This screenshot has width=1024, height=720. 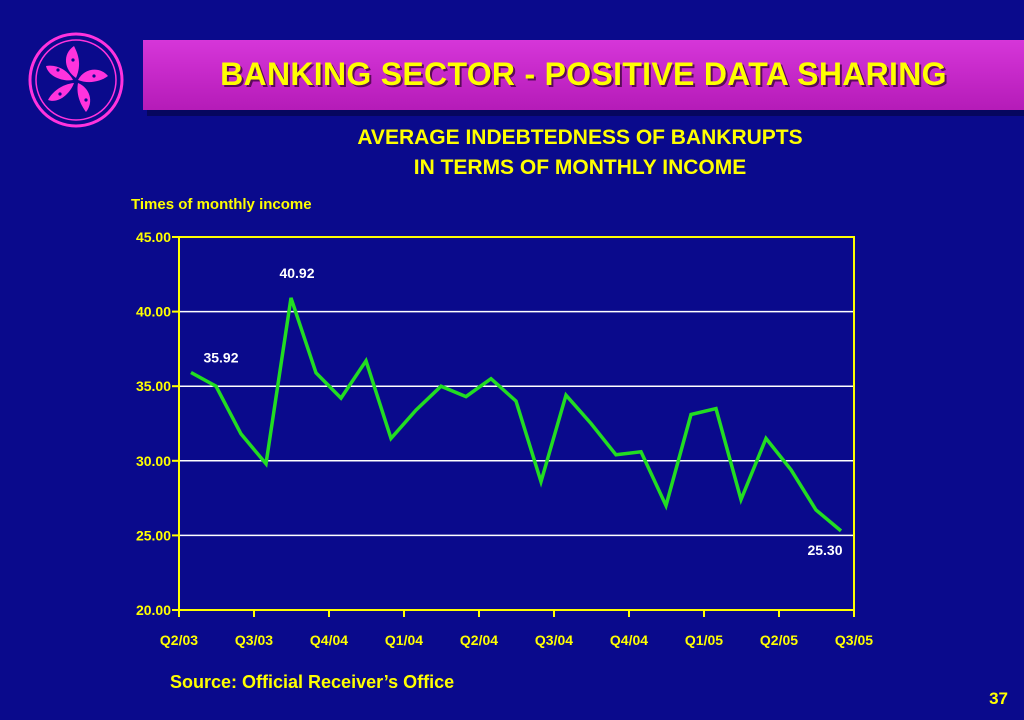 What do you see at coordinates (312, 682) in the screenshot?
I see `source-note: Source: Official Receiver’s Office` at bounding box center [312, 682].